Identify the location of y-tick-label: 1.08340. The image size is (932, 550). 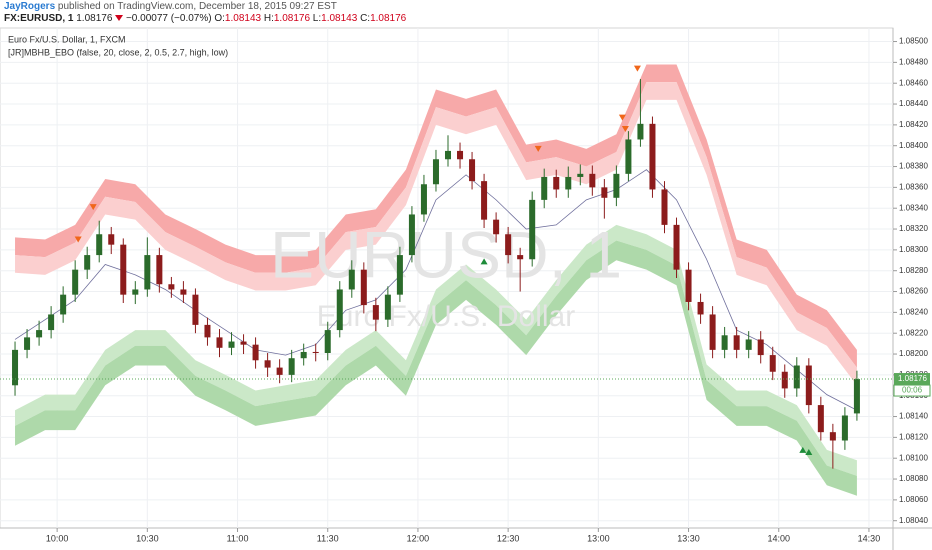
(913, 207).